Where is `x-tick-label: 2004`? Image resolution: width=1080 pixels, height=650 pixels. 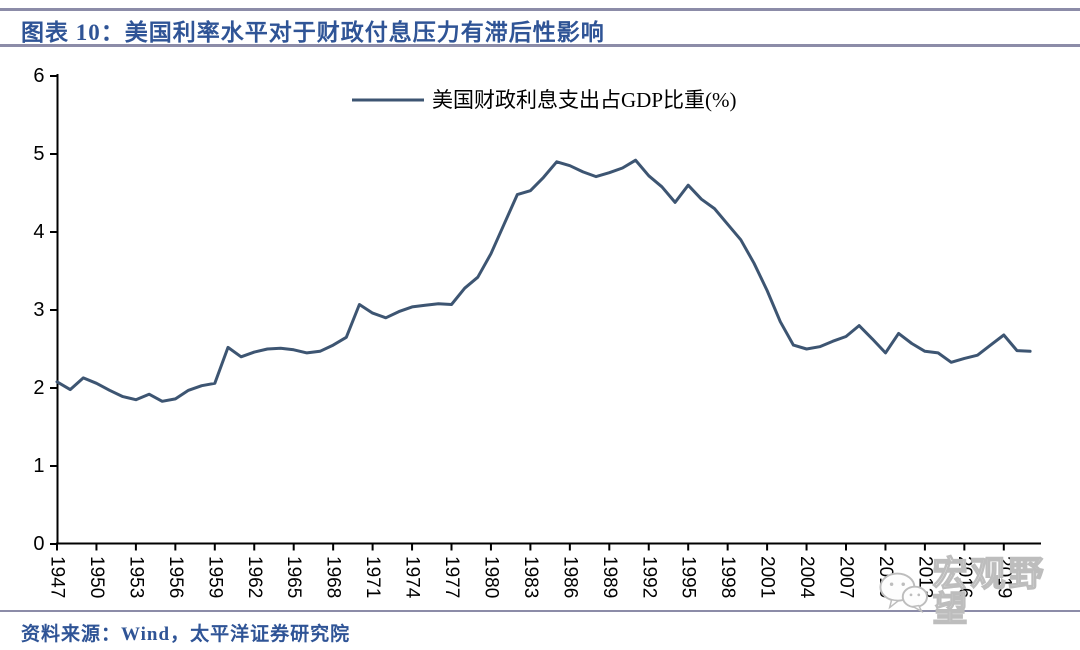
x-tick-label: 2004 is located at coordinates (806, 577).